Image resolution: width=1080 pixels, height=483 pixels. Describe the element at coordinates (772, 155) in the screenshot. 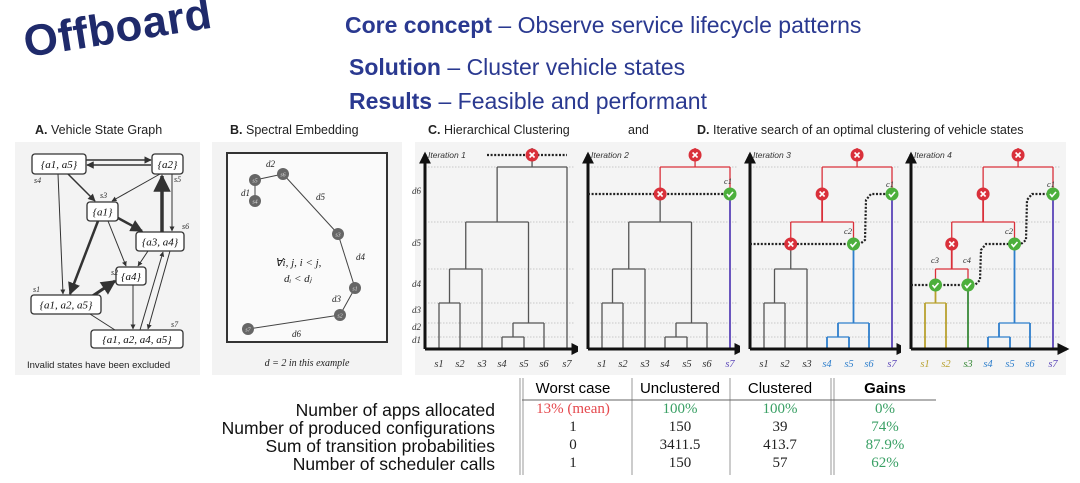

I see `iteration-label: Iteration 3` at that location.